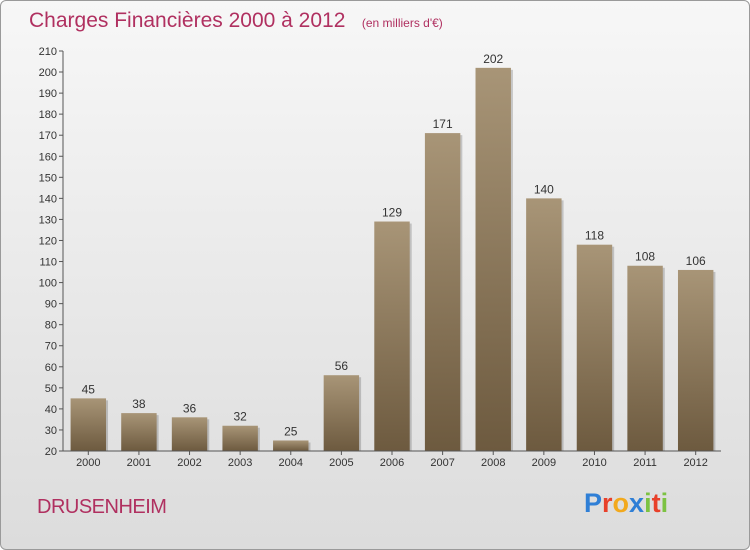 Image resolution: width=750 pixels, height=550 pixels. What do you see at coordinates (240, 417) in the screenshot?
I see `bar-value-label: 32` at bounding box center [240, 417].